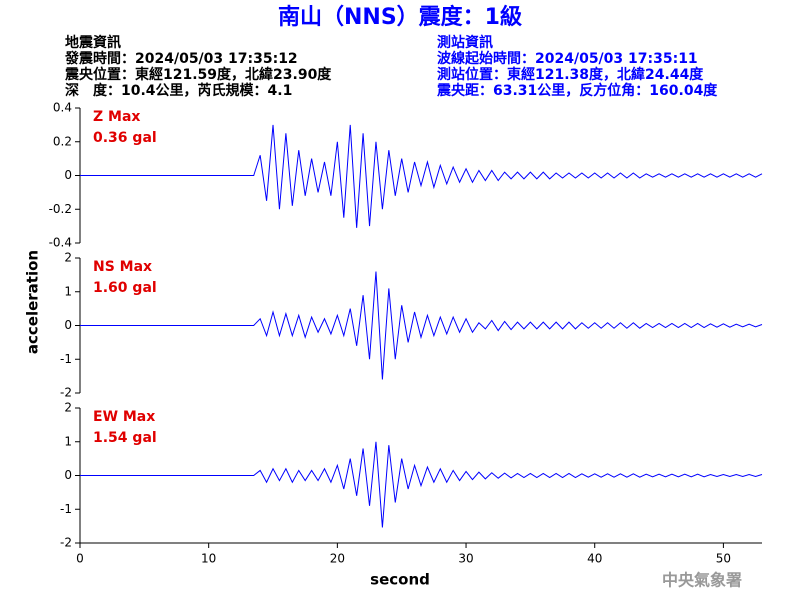  I want to click on info-line: 測站位置：東經121.38度，北緯24.44度, so click(570, 74).